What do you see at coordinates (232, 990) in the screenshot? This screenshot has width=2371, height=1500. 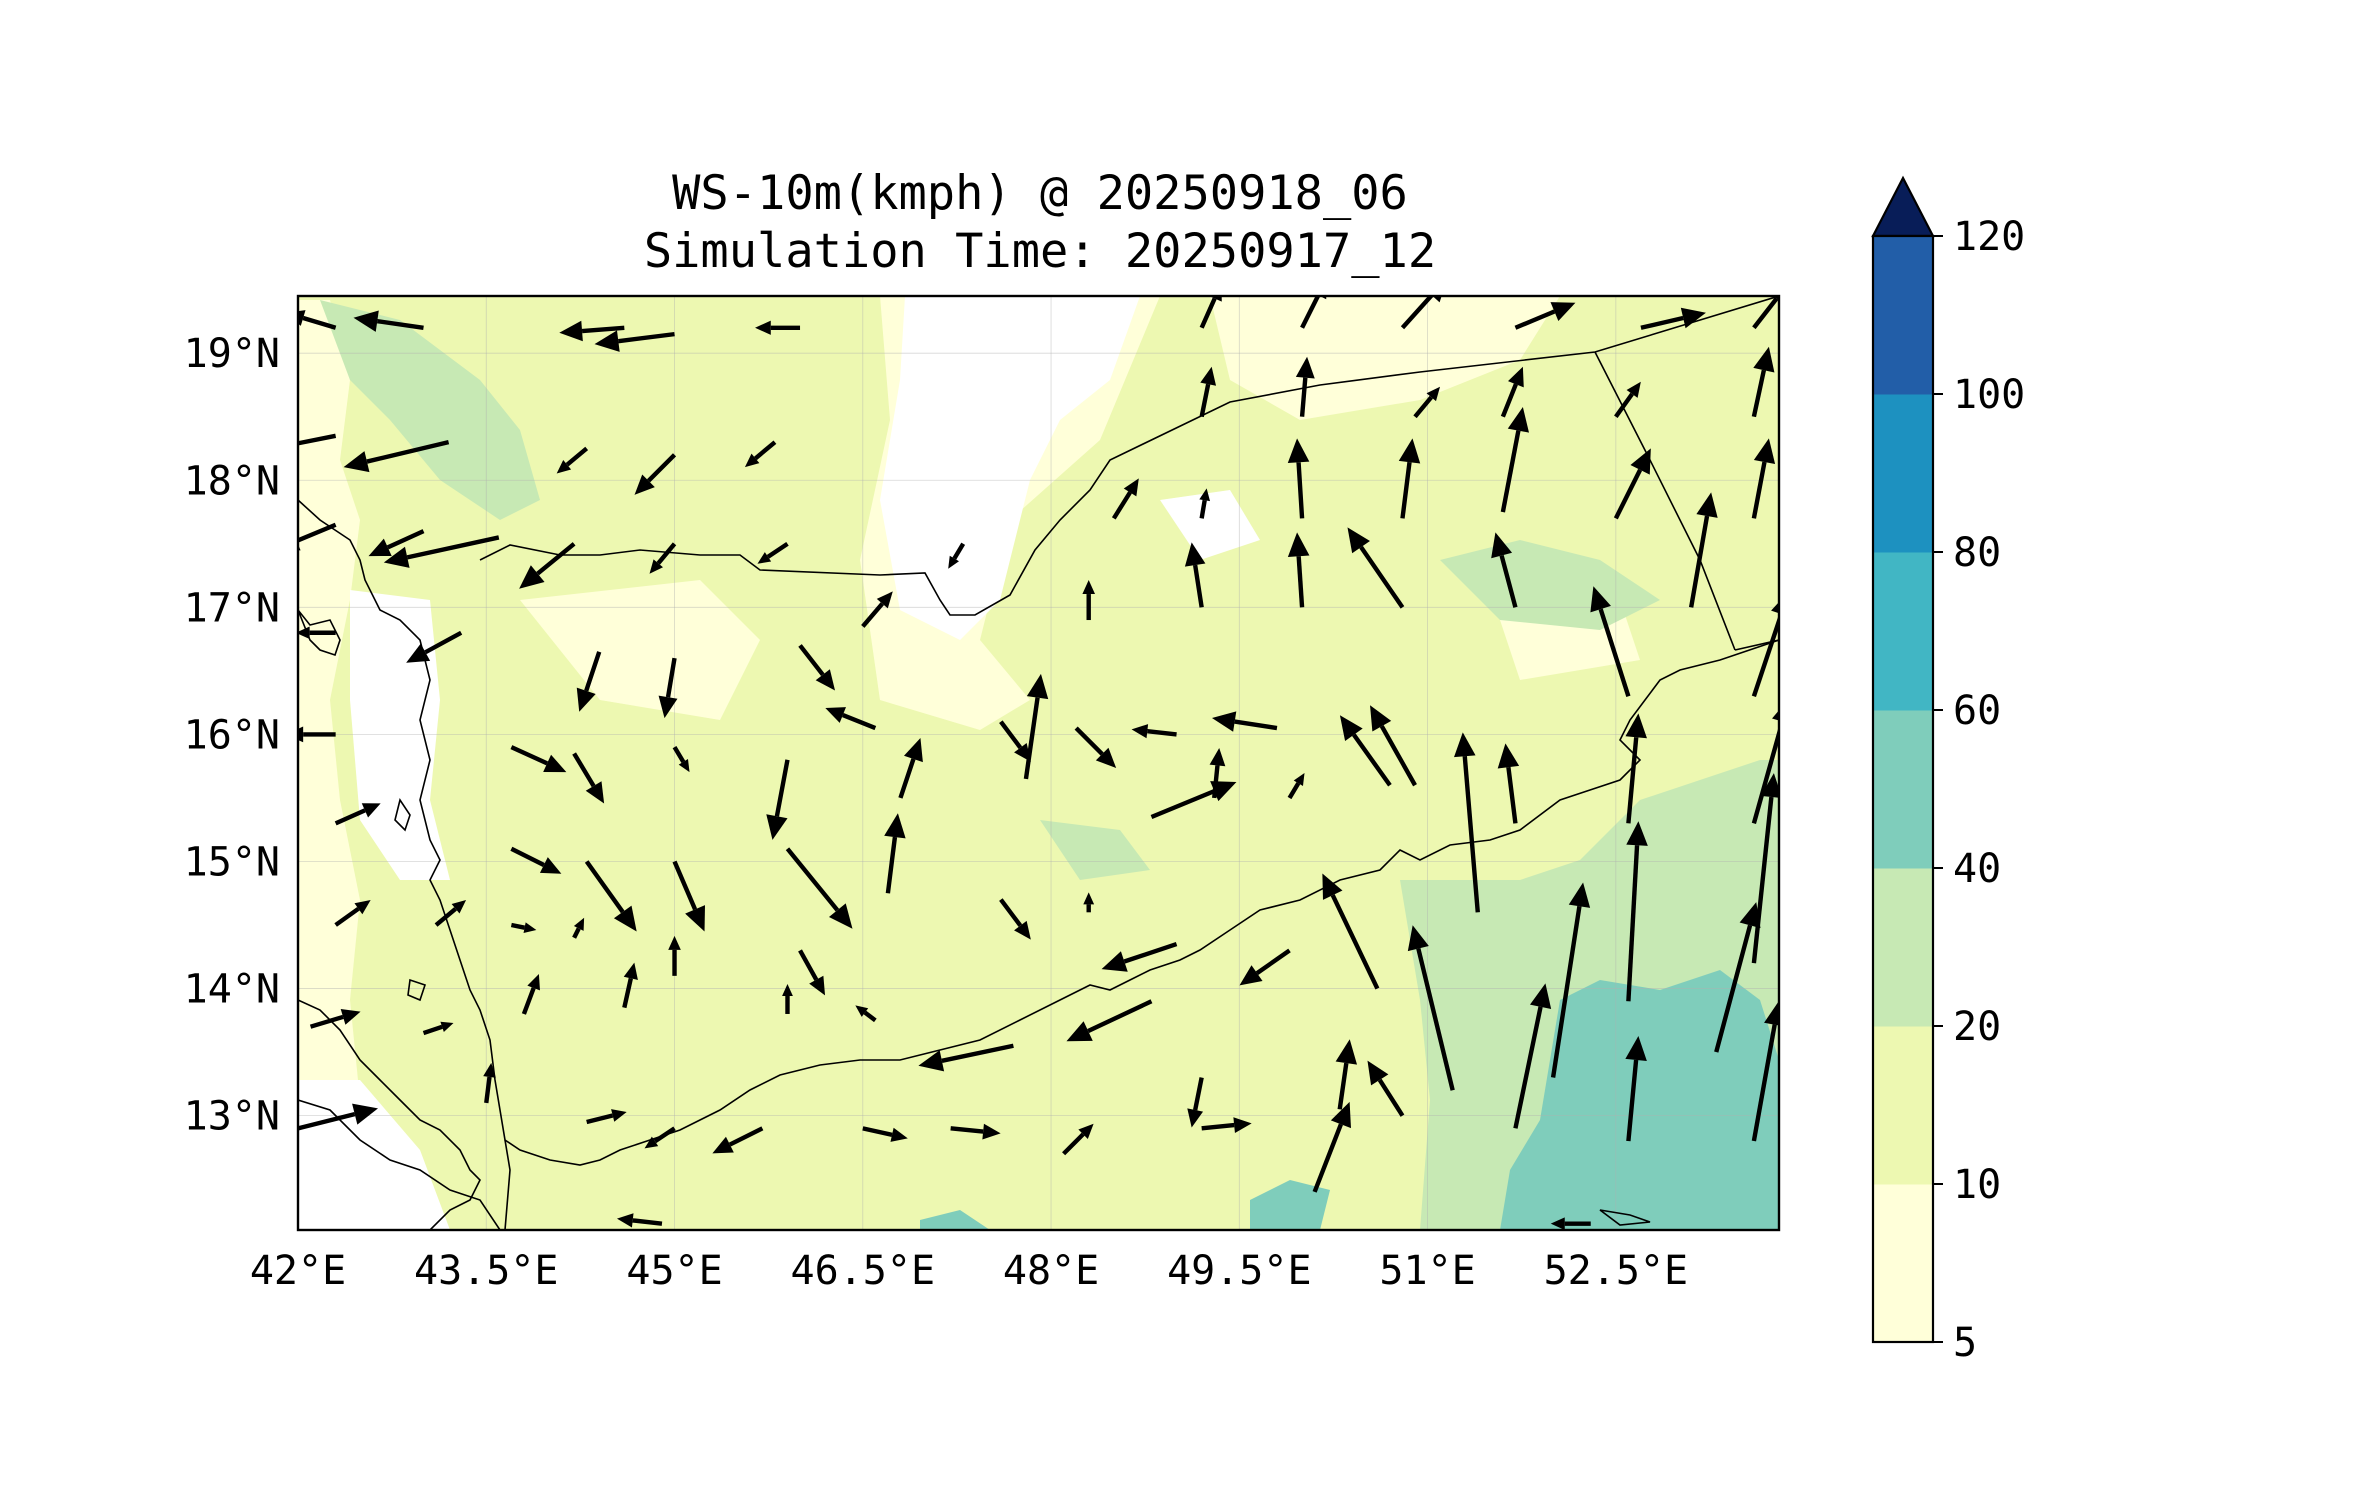 I see `latitude-tick-label: 14°N` at bounding box center [232, 990].